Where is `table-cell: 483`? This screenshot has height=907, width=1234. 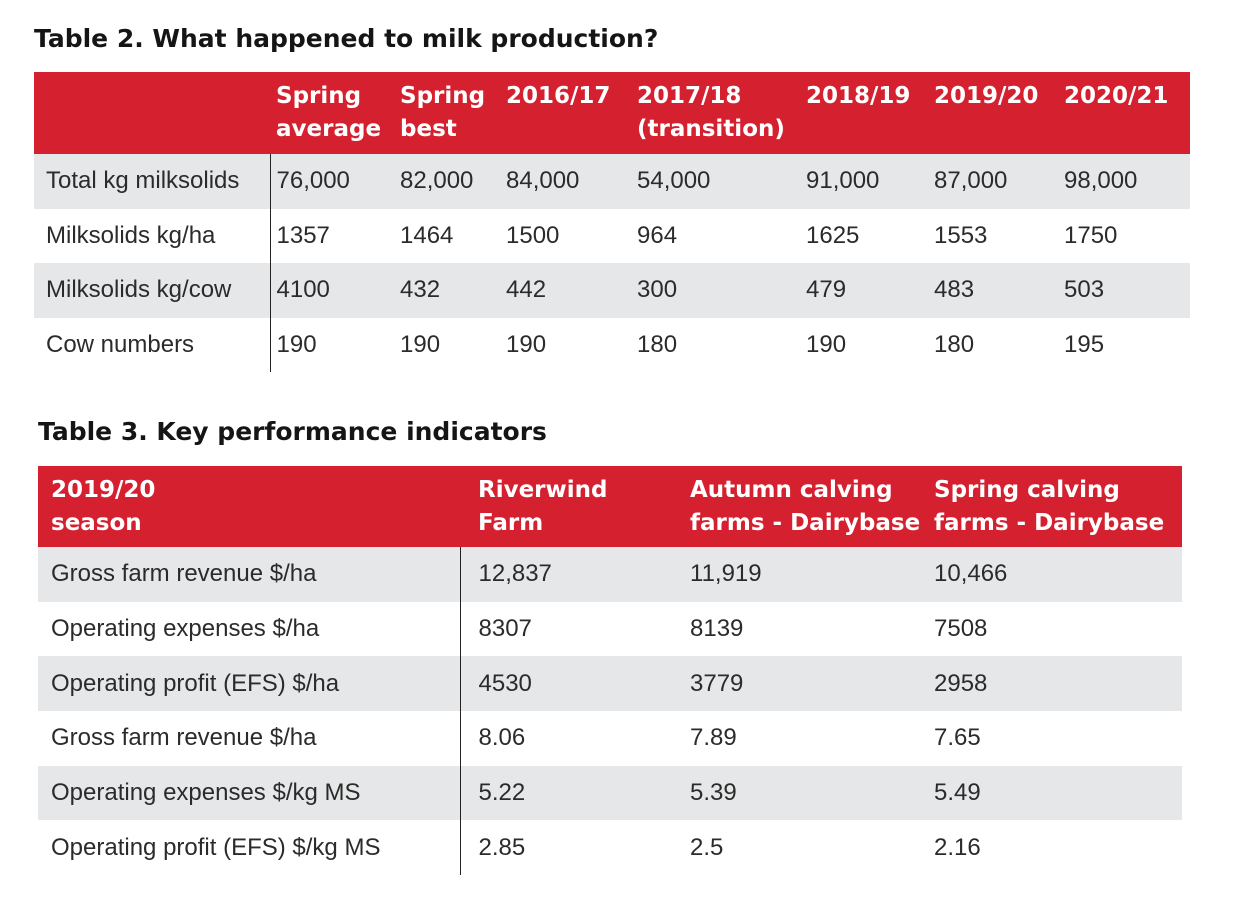
table-cell: 483 is located at coordinates (993, 290).